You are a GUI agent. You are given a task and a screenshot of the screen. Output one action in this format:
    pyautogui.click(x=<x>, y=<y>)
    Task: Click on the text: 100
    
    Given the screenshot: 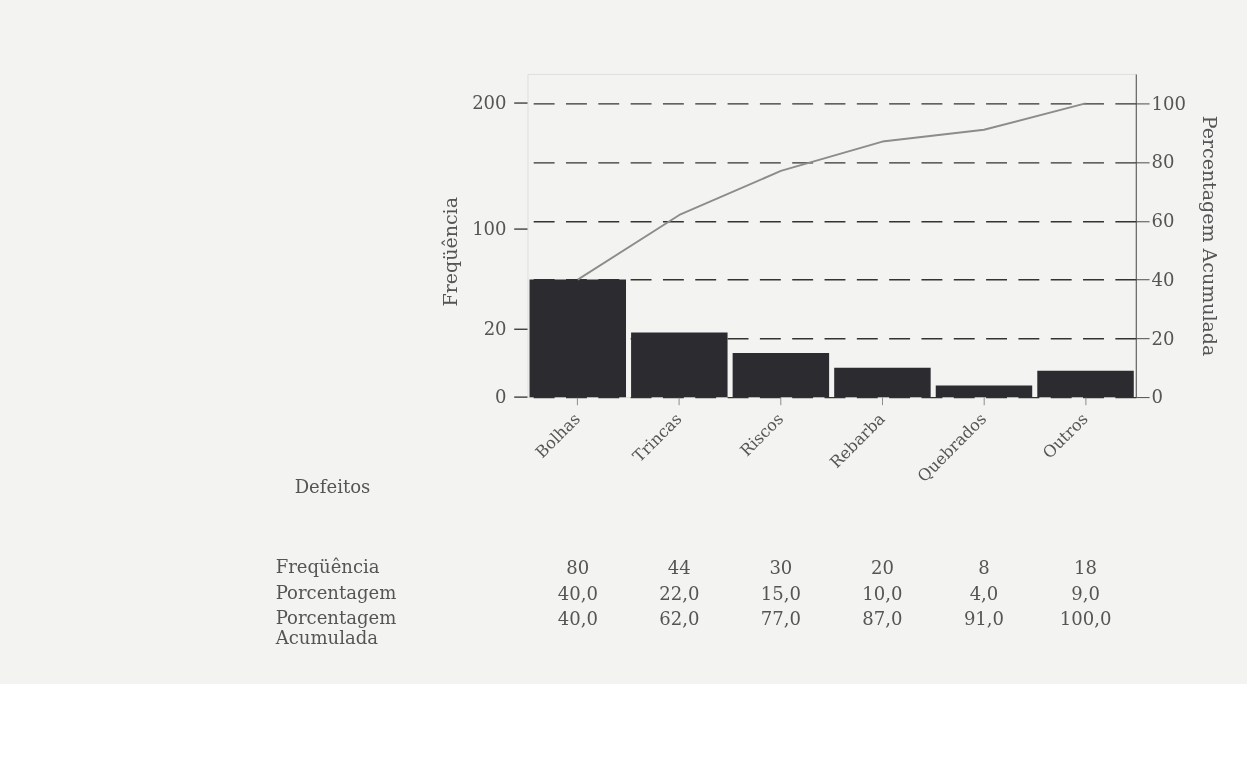 What is the action you would take?
    pyautogui.click(x=489, y=228)
    